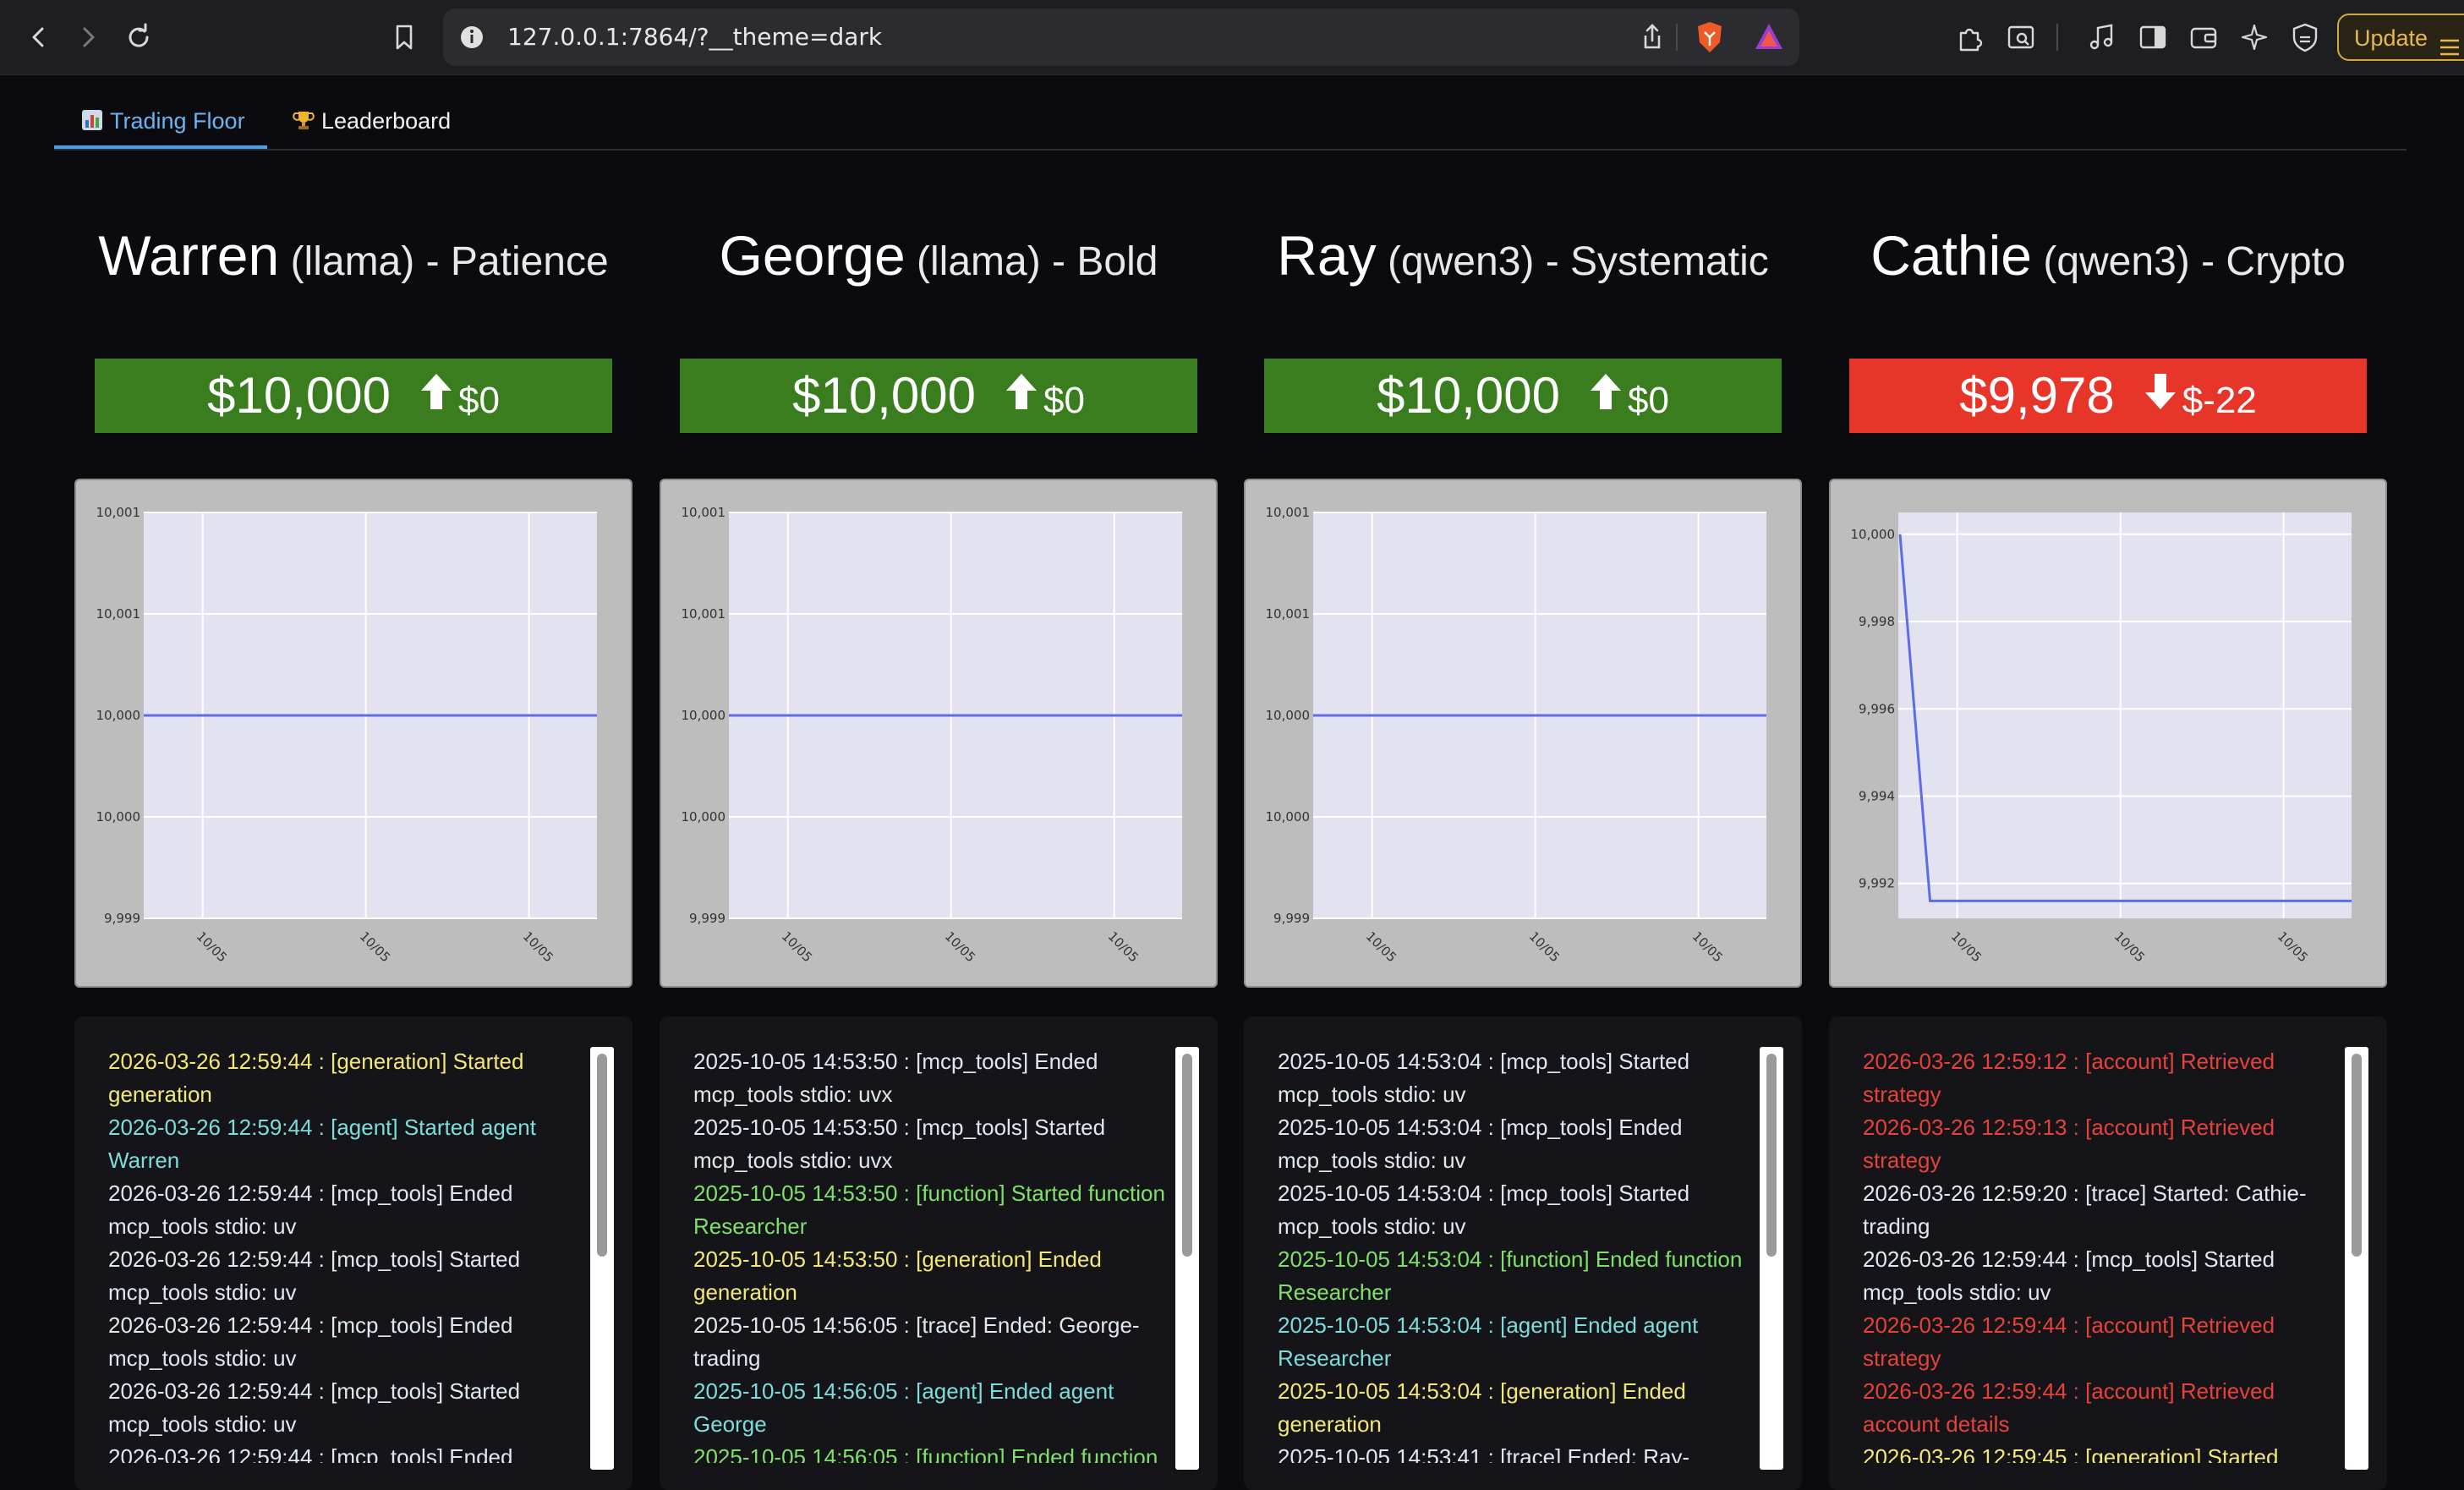 Image resolution: width=2464 pixels, height=1490 pixels. Describe the element at coordinates (2102, 37) in the screenshot. I see `music-icon` at that location.